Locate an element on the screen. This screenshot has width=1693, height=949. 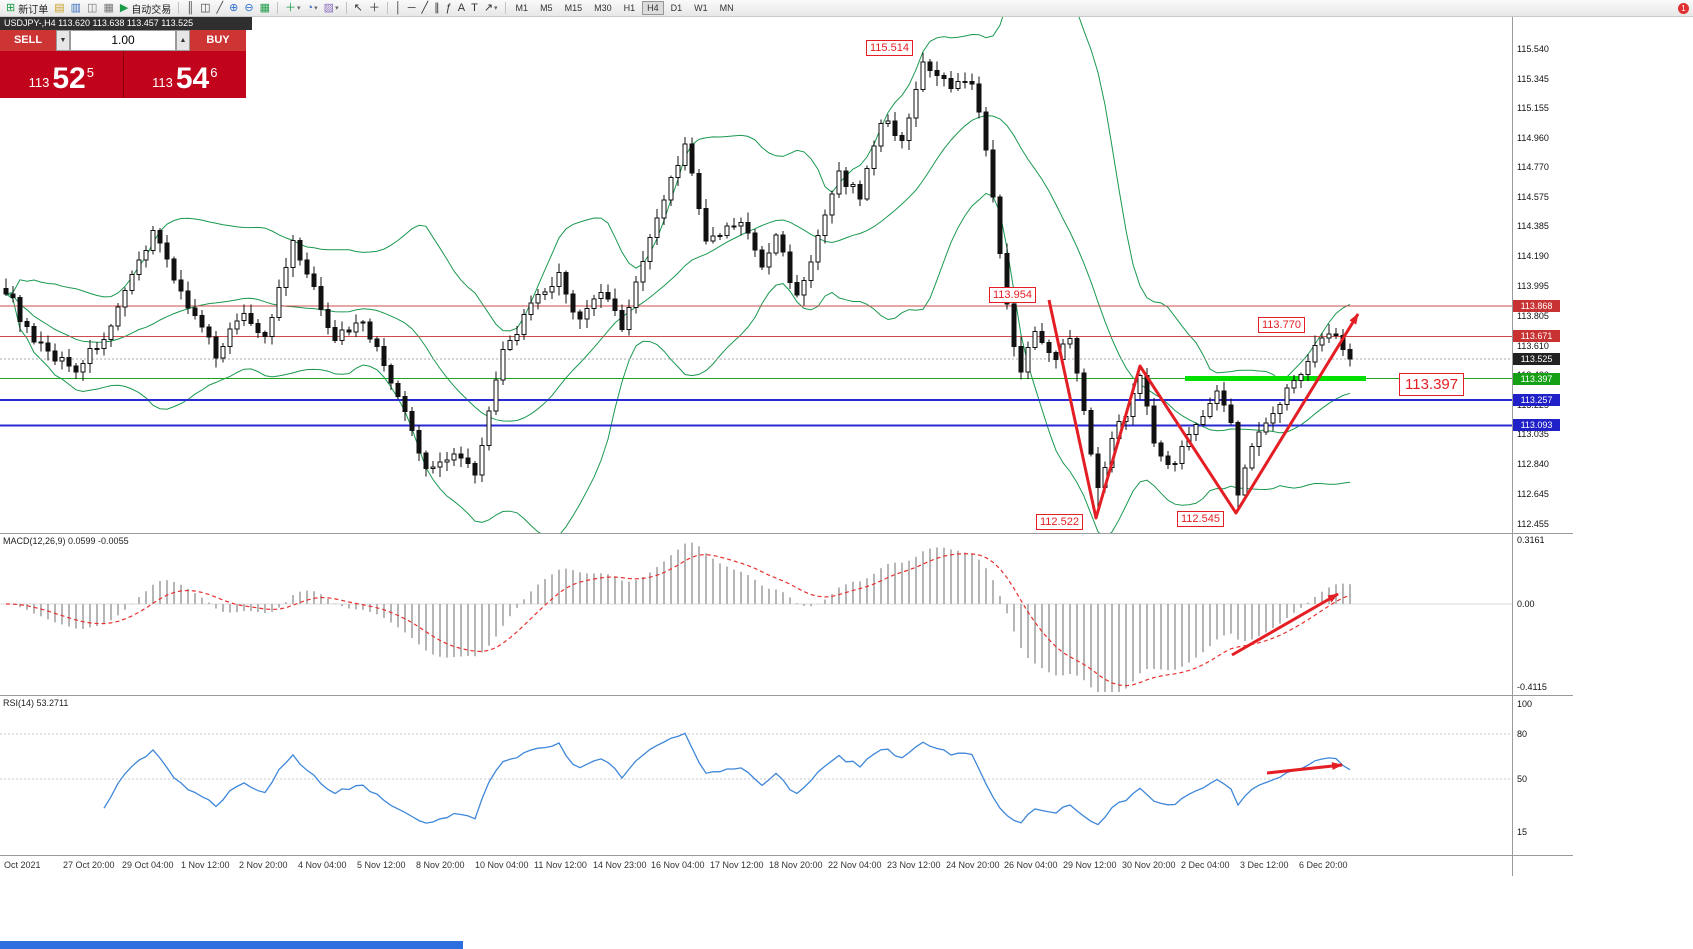
bar-chart-type-icon-glyph: ║ is located at coordinates (190, 7).